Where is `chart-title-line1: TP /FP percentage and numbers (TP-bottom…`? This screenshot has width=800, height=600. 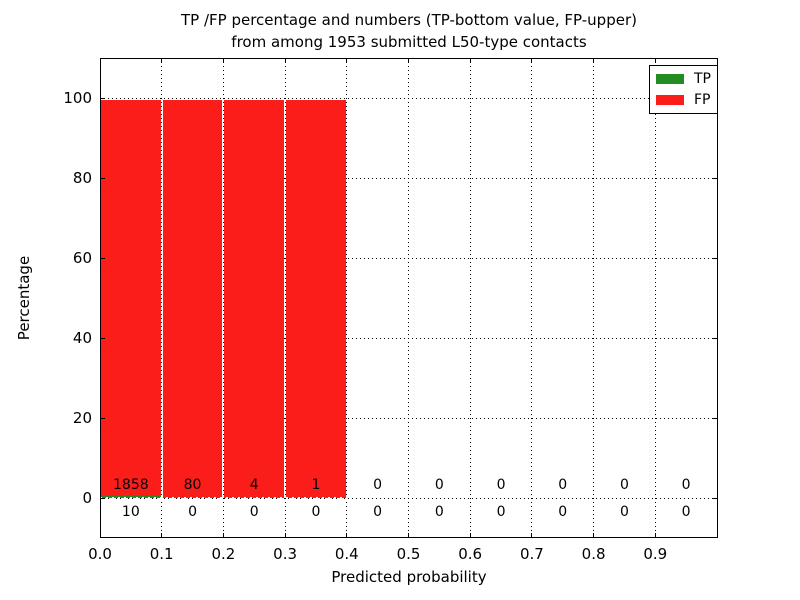
chart-title-line1: TP /FP percentage and numbers (TP-bottom… is located at coordinates (409, 20).